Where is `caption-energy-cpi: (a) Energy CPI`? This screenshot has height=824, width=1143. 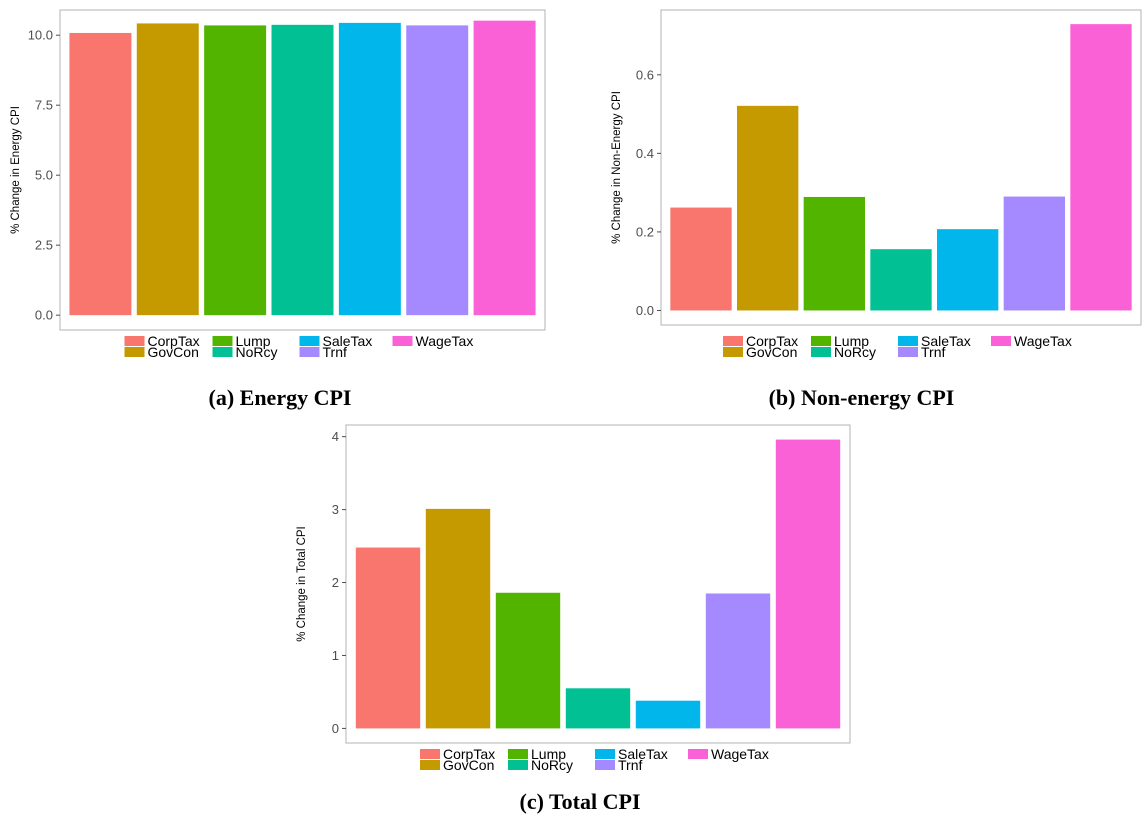 caption-energy-cpi: (a) Energy CPI is located at coordinates (280, 397).